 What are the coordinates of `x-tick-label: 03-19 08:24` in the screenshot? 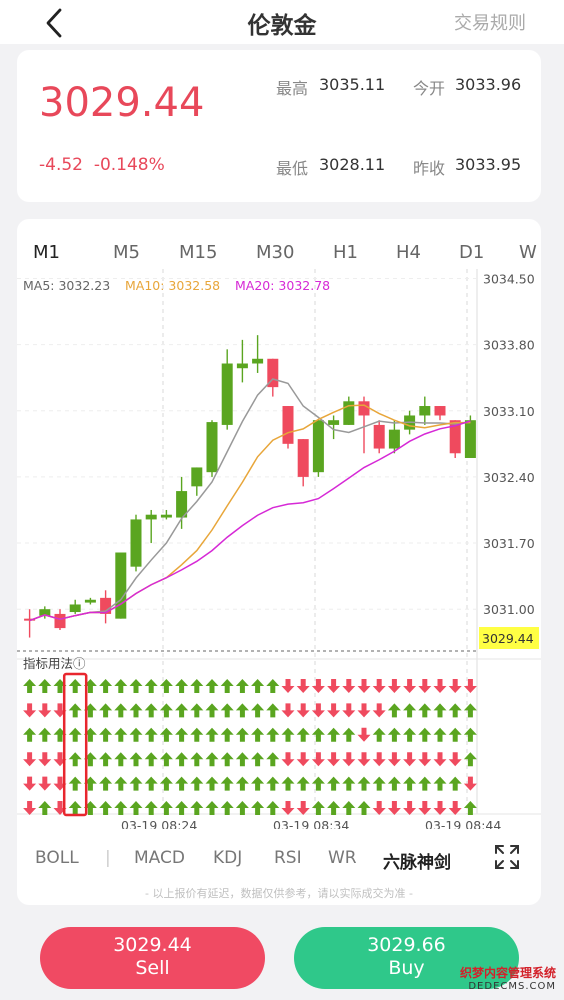 It's located at (159, 823).